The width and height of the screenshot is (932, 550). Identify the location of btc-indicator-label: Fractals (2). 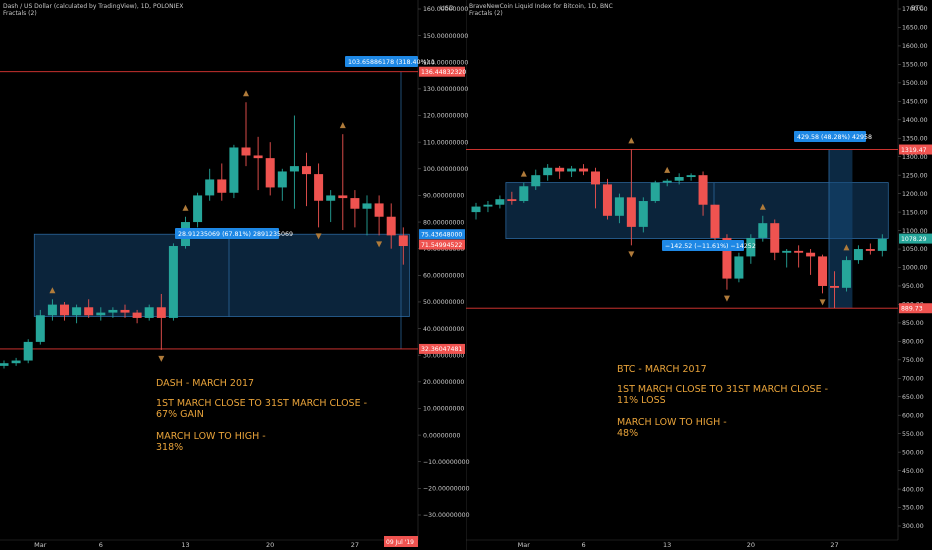
(486, 13).